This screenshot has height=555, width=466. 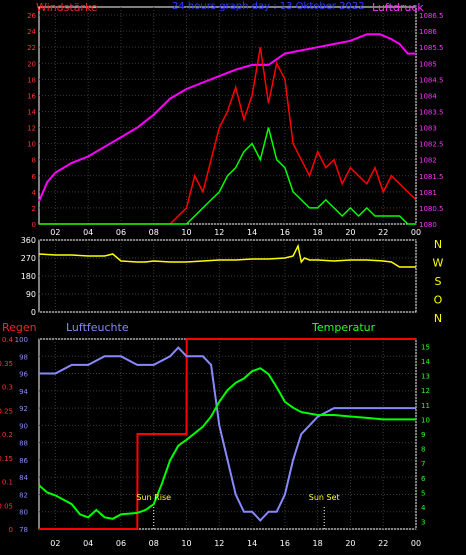 What do you see at coordinates (31, 112) in the screenshot?
I see `wind-speed-tick: 14` at bounding box center [31, 112].